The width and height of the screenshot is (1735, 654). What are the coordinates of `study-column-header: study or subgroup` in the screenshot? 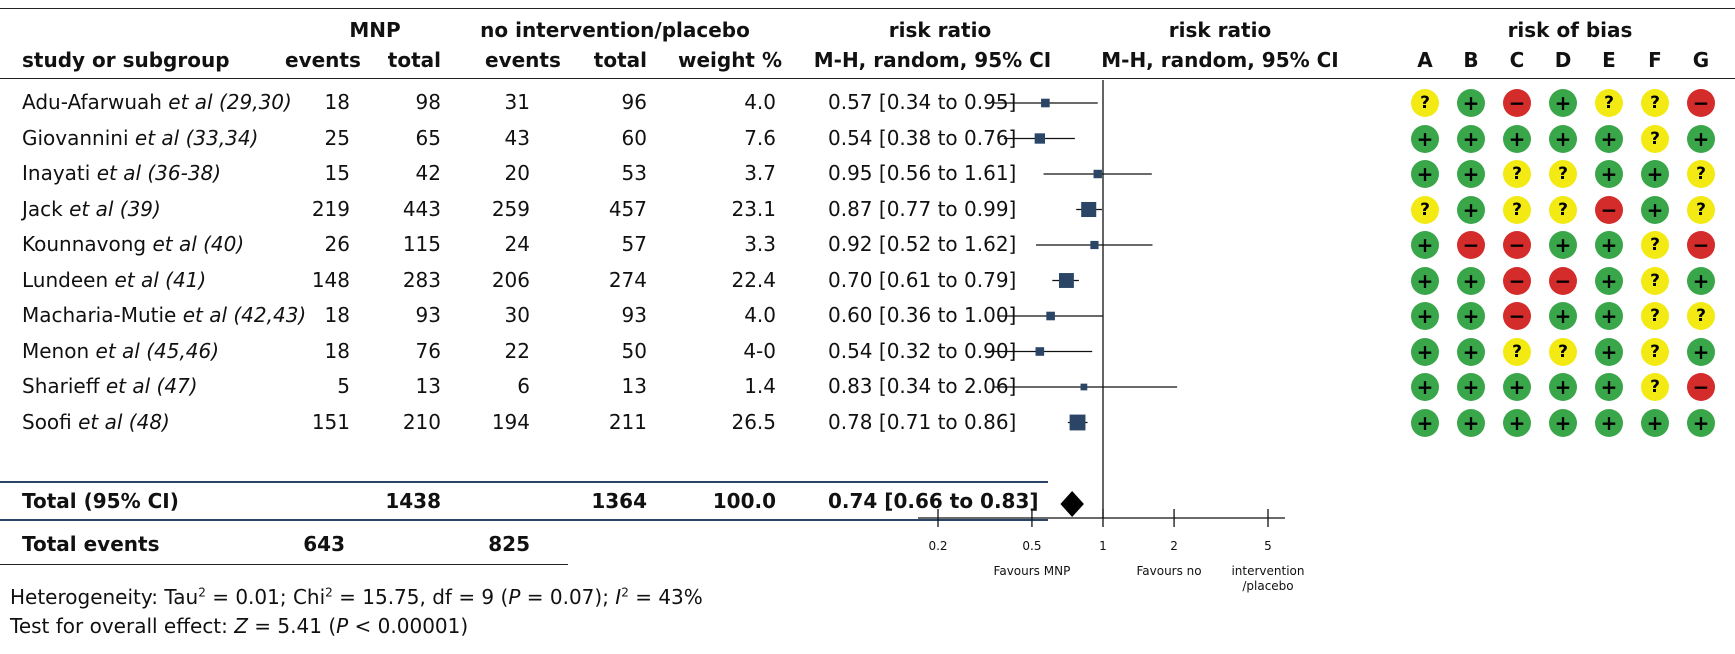 It's located at (126, 60).